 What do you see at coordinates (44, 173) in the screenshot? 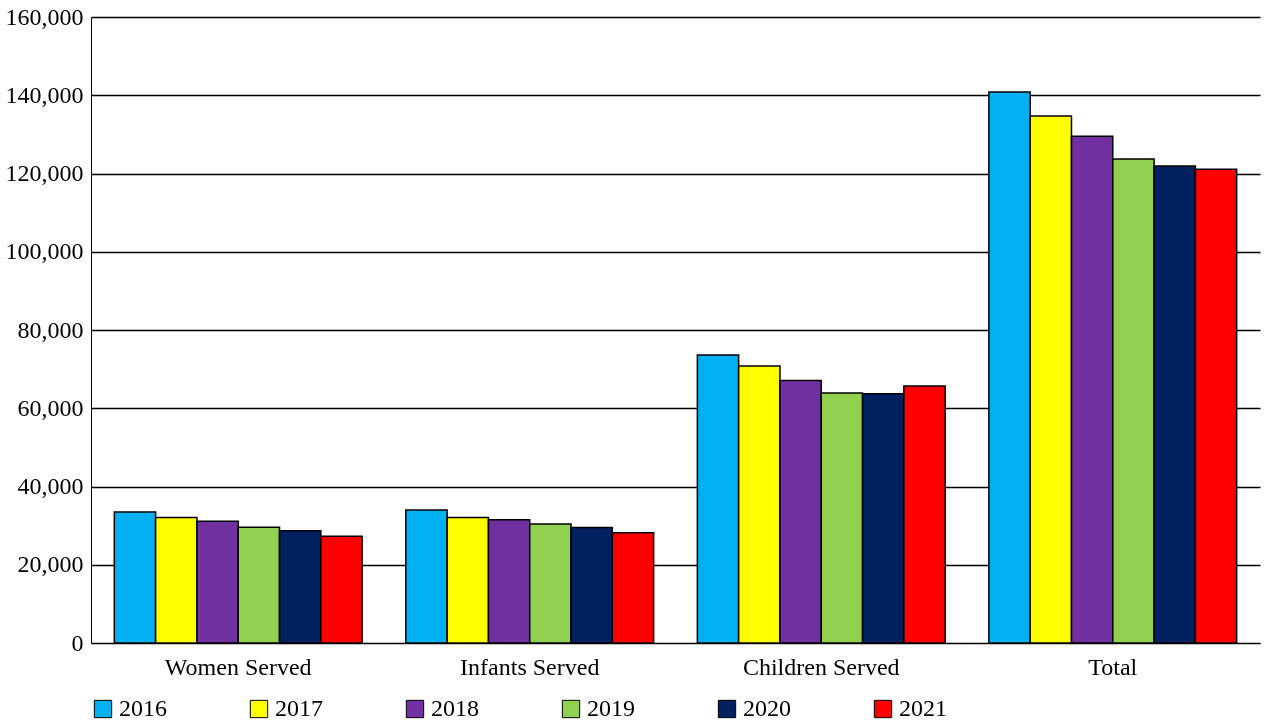
I see `y-tick-label: 120,000` at bounding box center [44, 173].